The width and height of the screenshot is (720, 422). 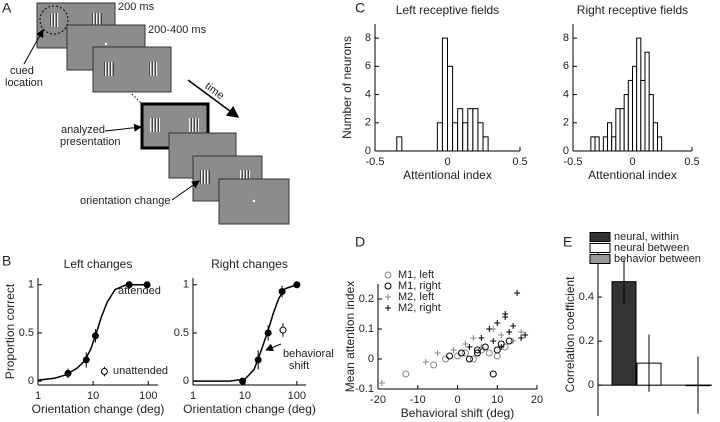 I want to click on annotation: unattended, so click(x=140, y=371).